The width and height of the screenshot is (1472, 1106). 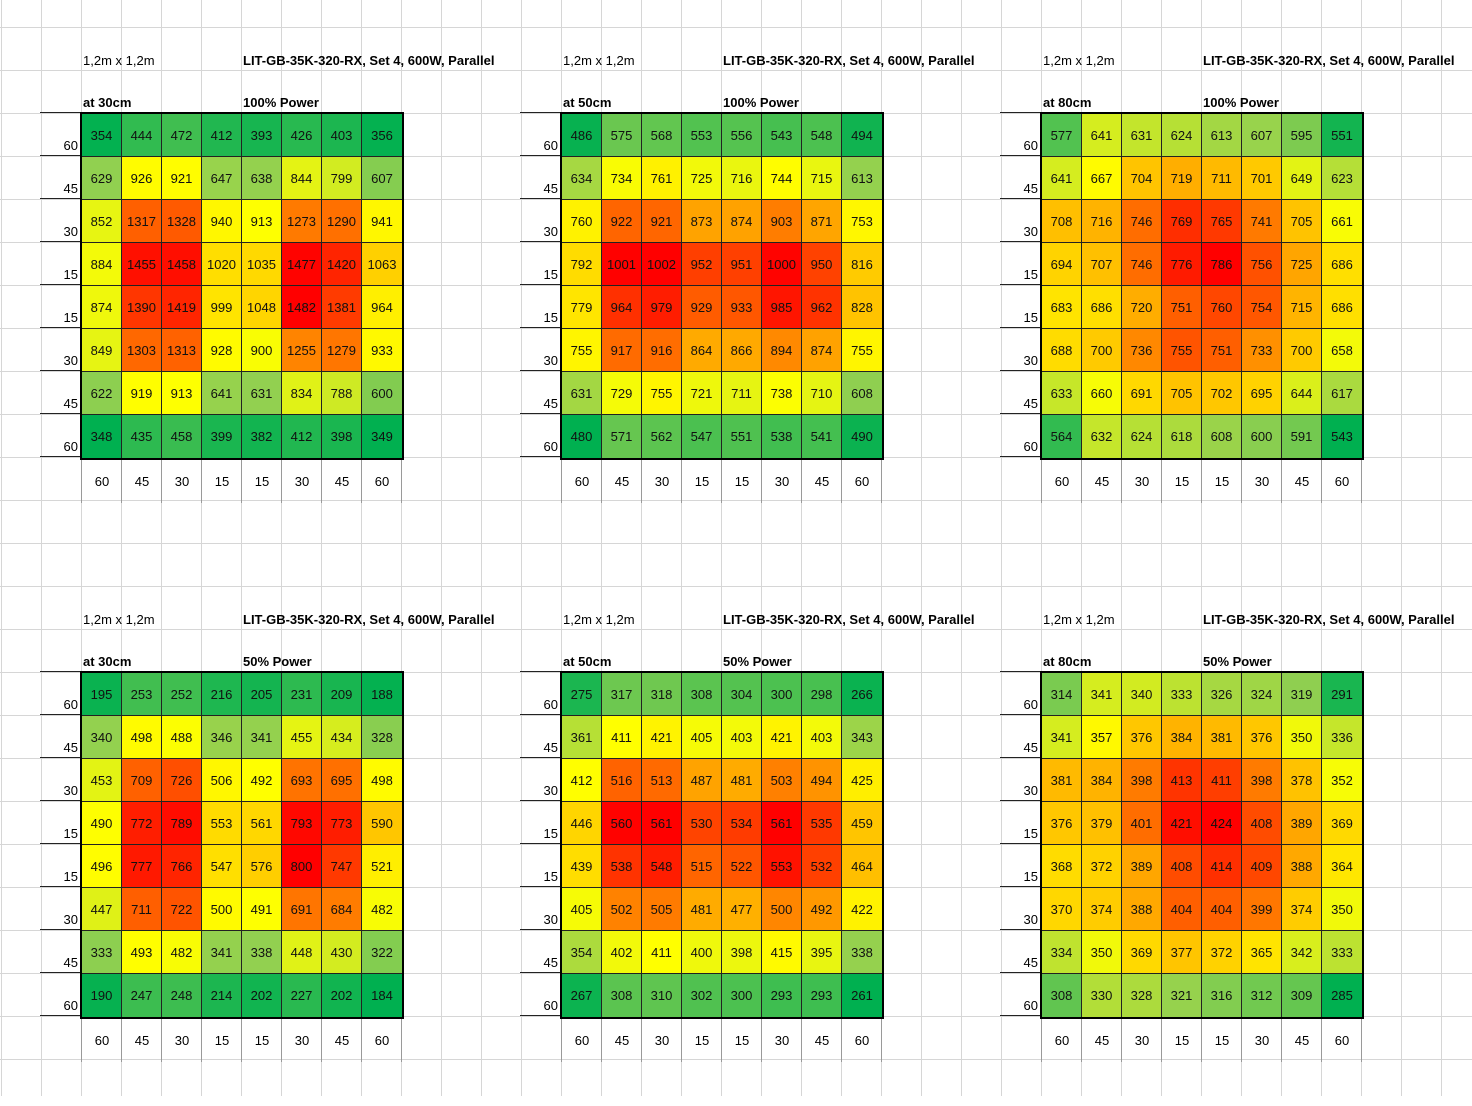 I want to click on heatmap-cell: 346, so click(x=222, y=737).